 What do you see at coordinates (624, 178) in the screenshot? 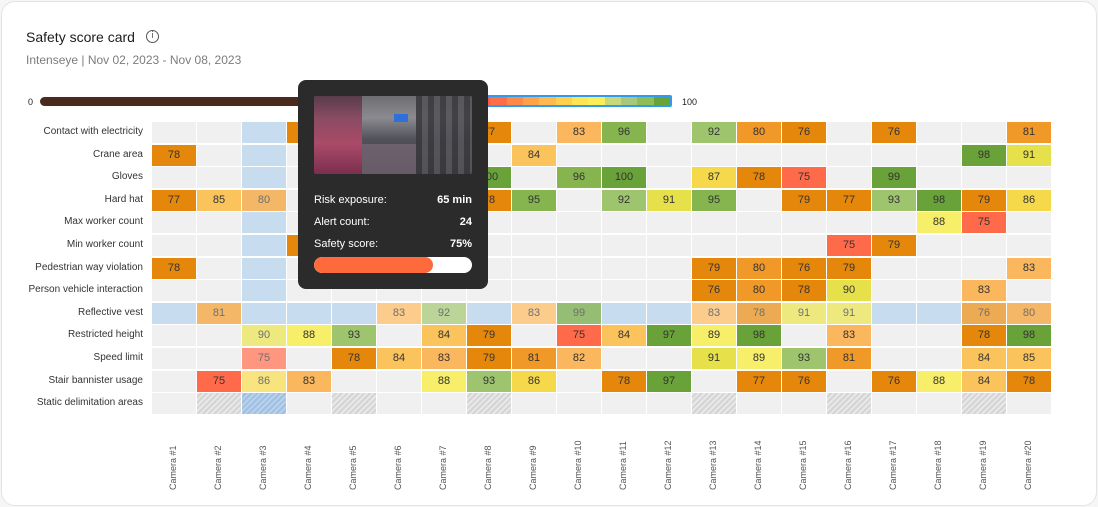
I see `heatmap-cell: 100` at bounding box center [624, 178].